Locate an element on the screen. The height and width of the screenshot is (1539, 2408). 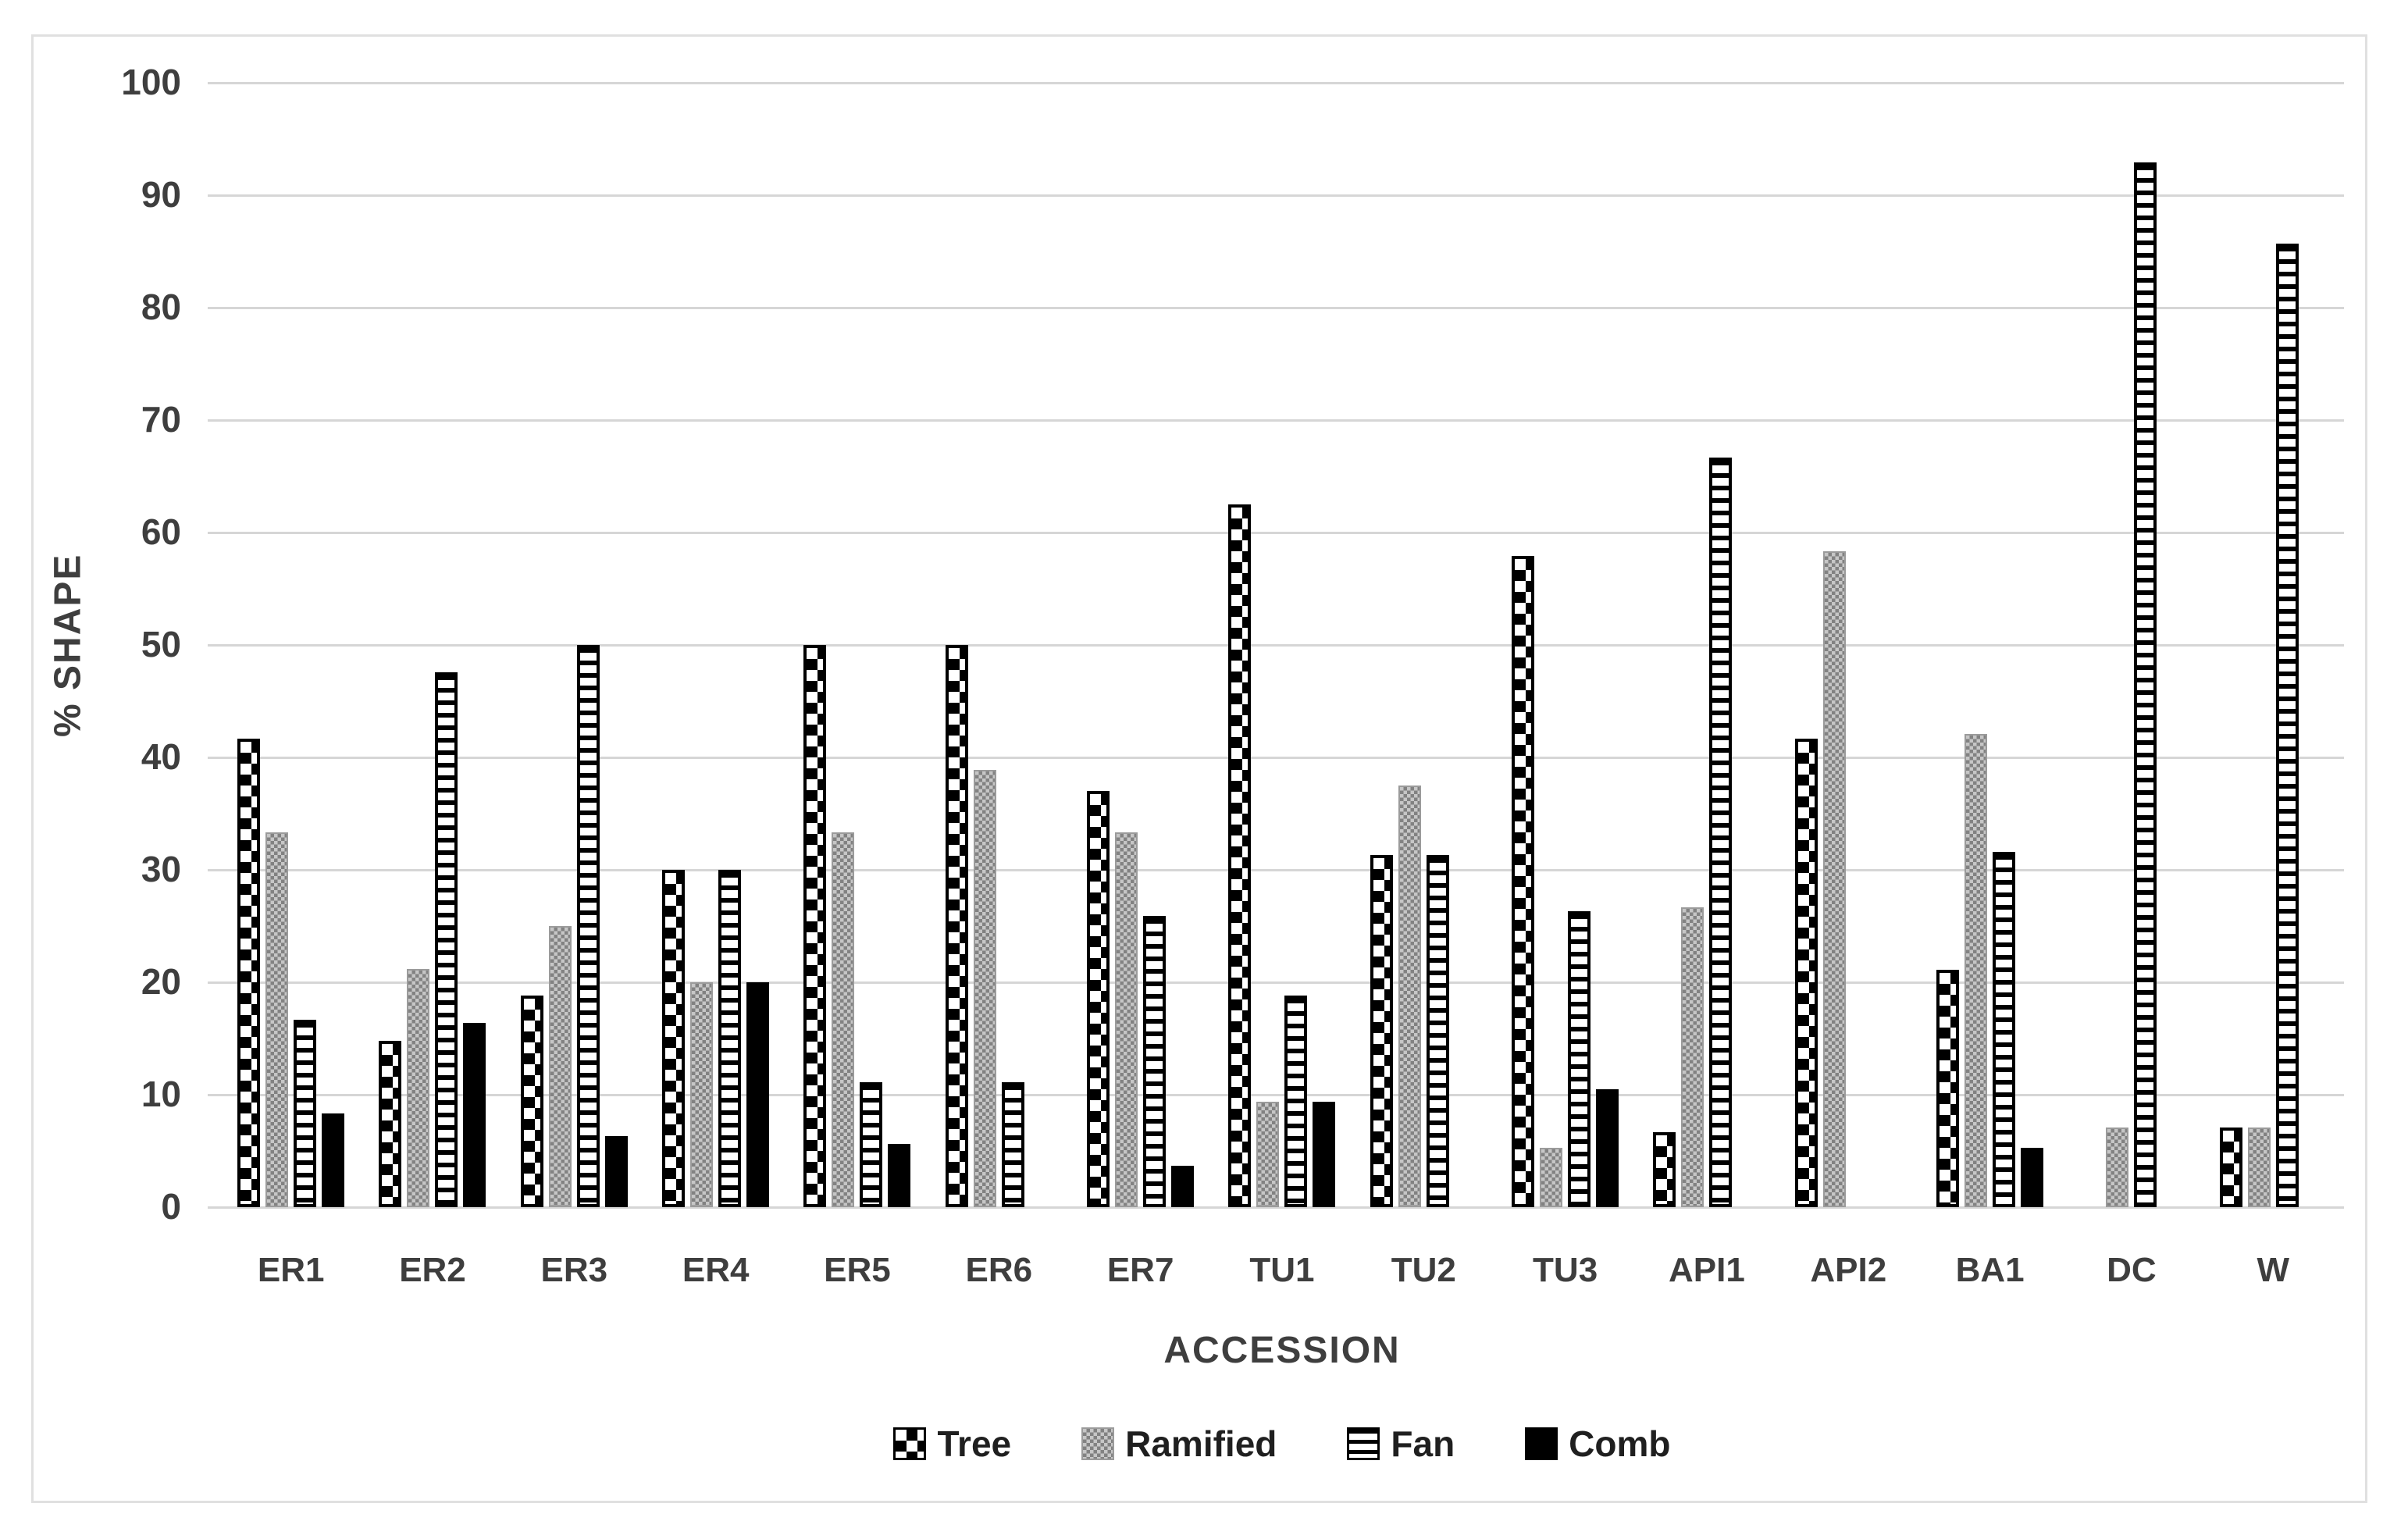
x-tick-api1: API1 is located at coordinates (1707, 1270).